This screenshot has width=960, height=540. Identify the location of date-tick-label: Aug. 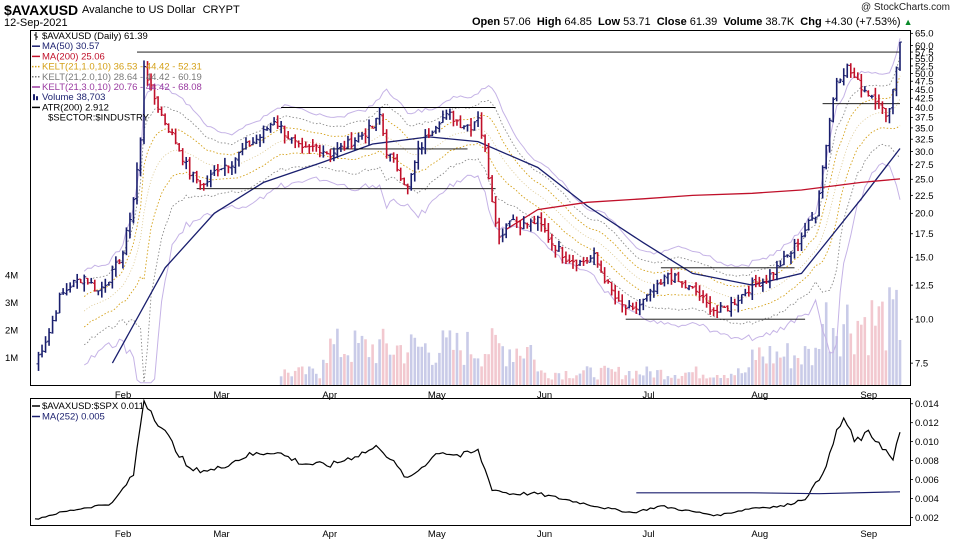
(759, 395).